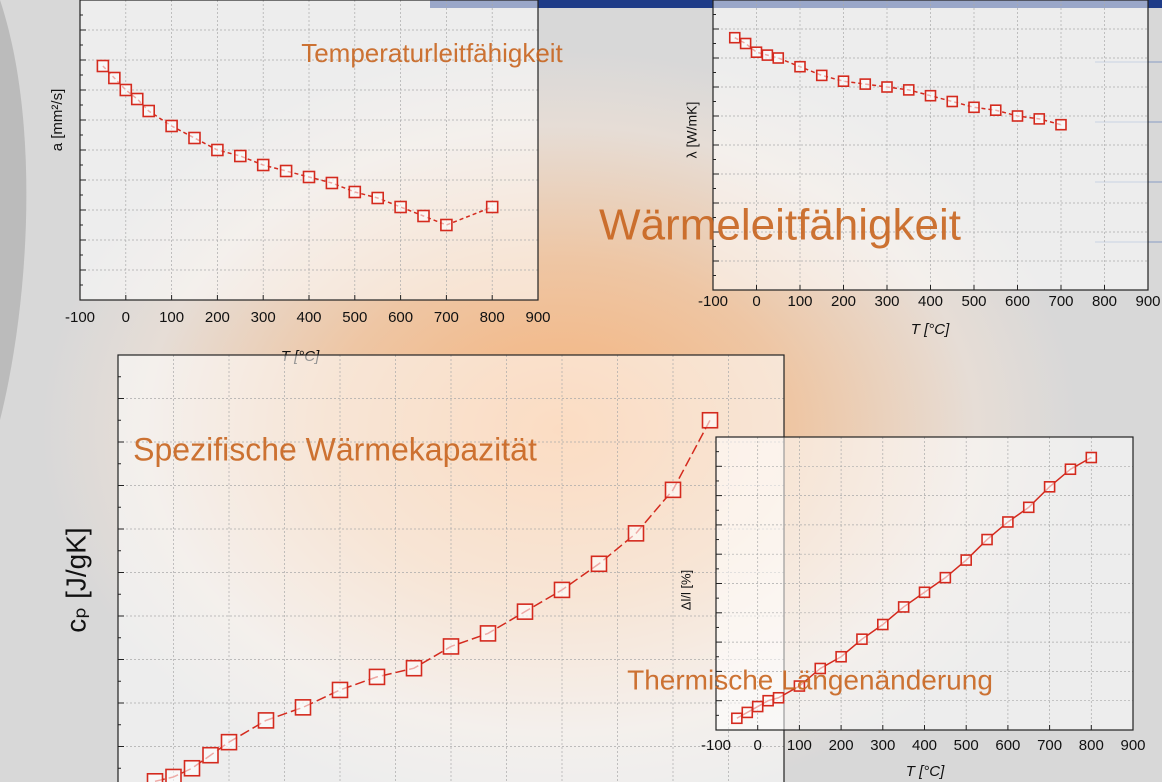  I want to click on chart-title: Temperaturleitfähigkeit, so click(432, 53).